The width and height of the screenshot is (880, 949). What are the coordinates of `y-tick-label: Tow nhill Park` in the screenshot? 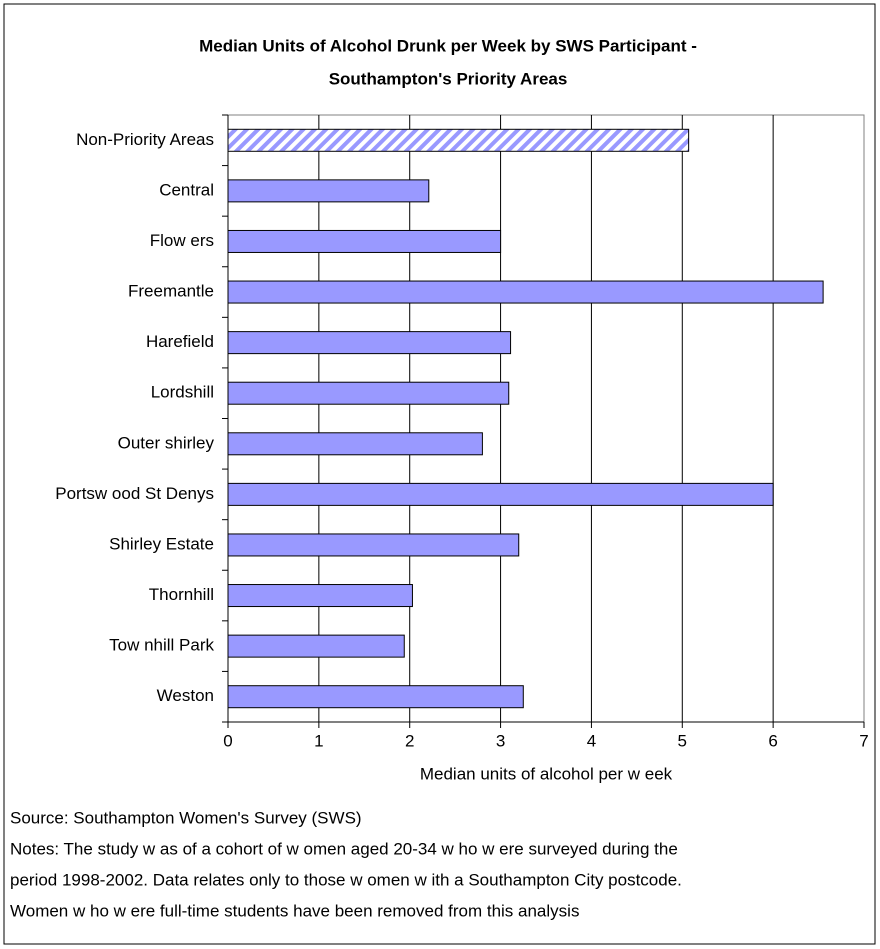 It's located at (161, 645).